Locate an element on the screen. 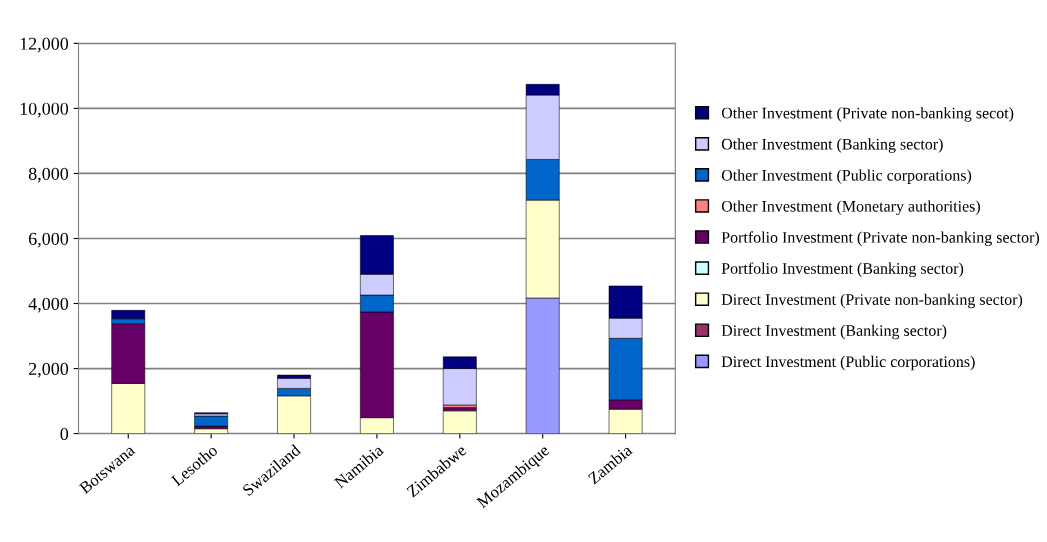 The height and width of the screenshot is (542, 1047). legend-label: Other Investment (Banking sector) is located at coordinates (832, 145).